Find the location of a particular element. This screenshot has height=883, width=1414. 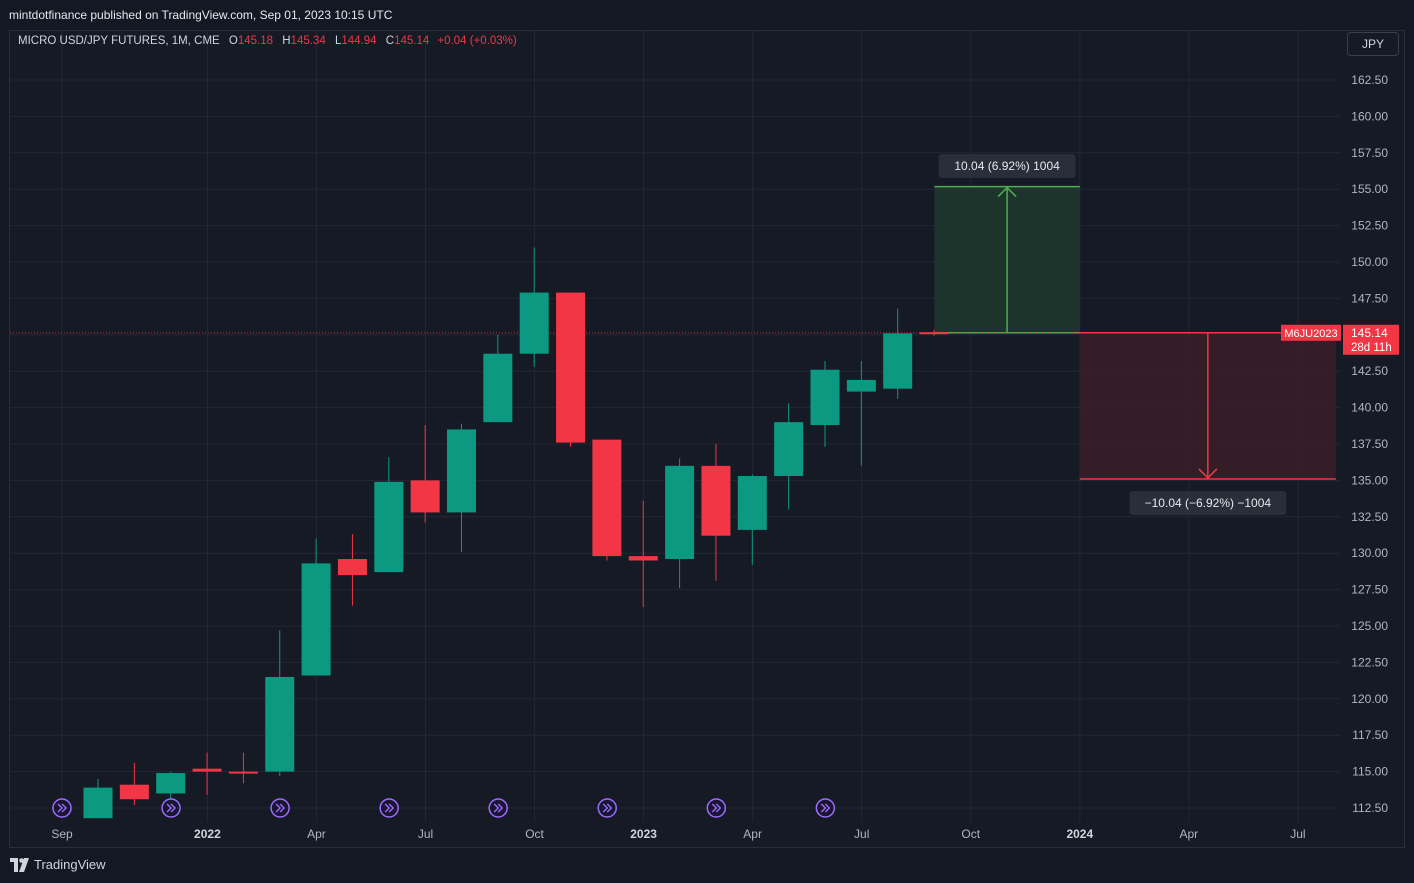

high-label: H is located at coordinates (286, 41).